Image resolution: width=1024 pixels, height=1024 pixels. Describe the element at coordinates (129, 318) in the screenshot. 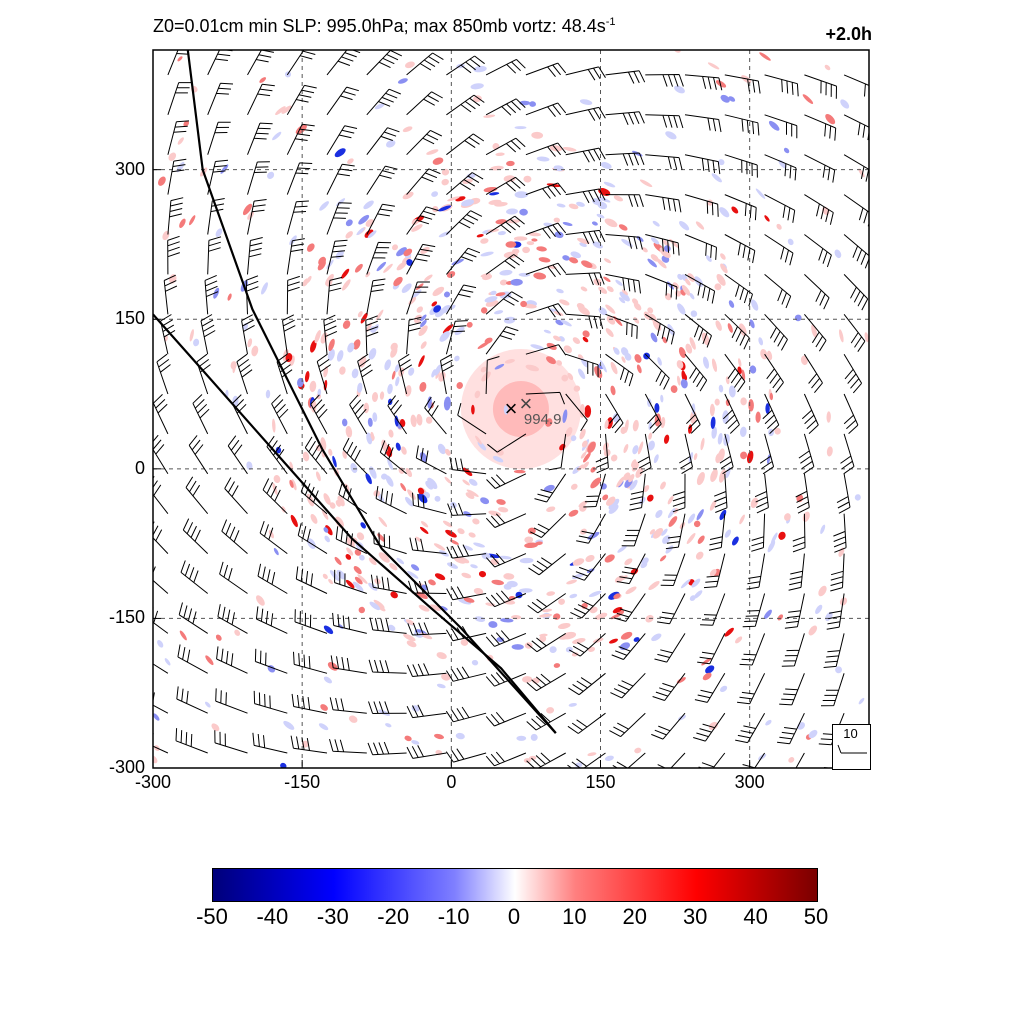

I see `y-tick-label: 150` at that location.